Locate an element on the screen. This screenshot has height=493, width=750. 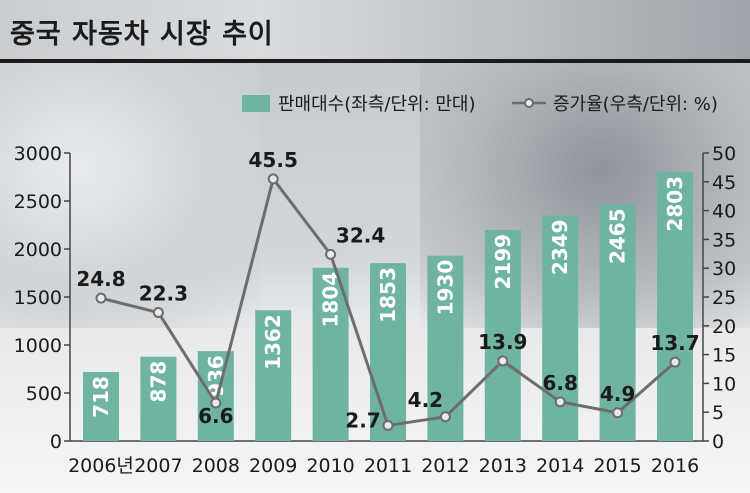
growth-value-label: 32.4 is located at coordinates (360, 235).